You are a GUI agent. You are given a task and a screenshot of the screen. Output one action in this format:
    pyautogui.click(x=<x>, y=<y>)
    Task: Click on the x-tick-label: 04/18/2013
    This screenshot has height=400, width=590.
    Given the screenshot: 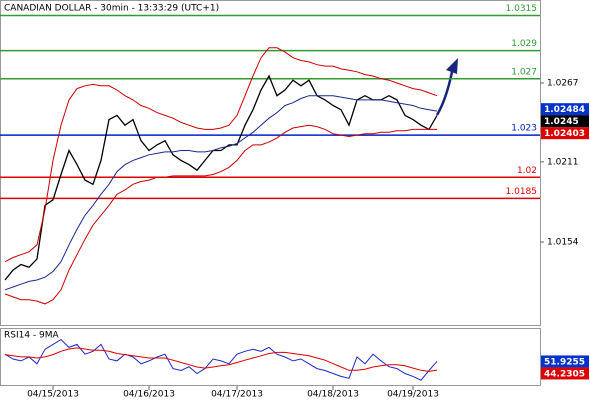 What is the action you would take?
    pyautogui.click(x=333, y=395)
    